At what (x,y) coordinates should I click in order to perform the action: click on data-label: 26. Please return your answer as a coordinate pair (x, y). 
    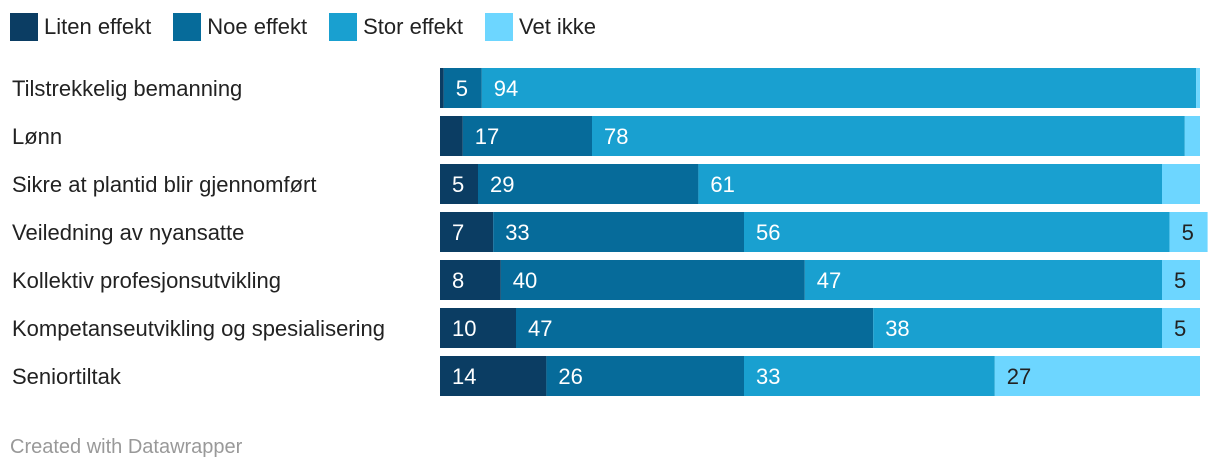
    Looking at the image, I should click on (570, 376).